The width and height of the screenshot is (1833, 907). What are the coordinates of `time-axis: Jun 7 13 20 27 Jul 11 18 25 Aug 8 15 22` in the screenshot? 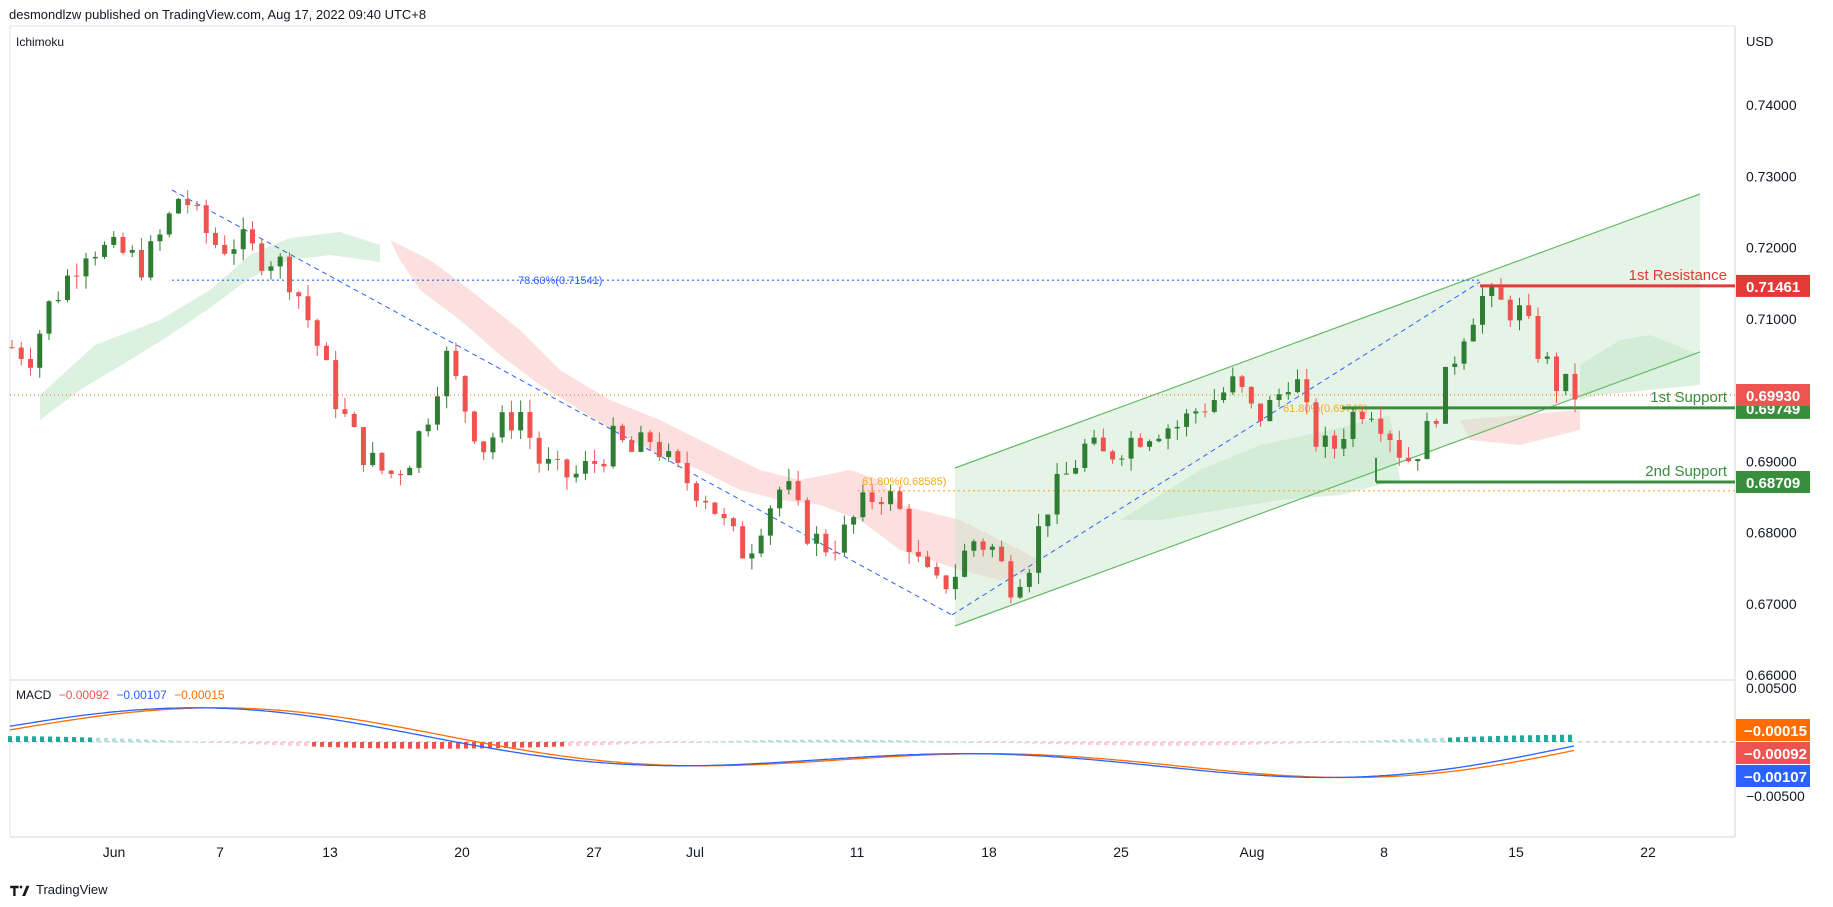 It's located at (879, 852).